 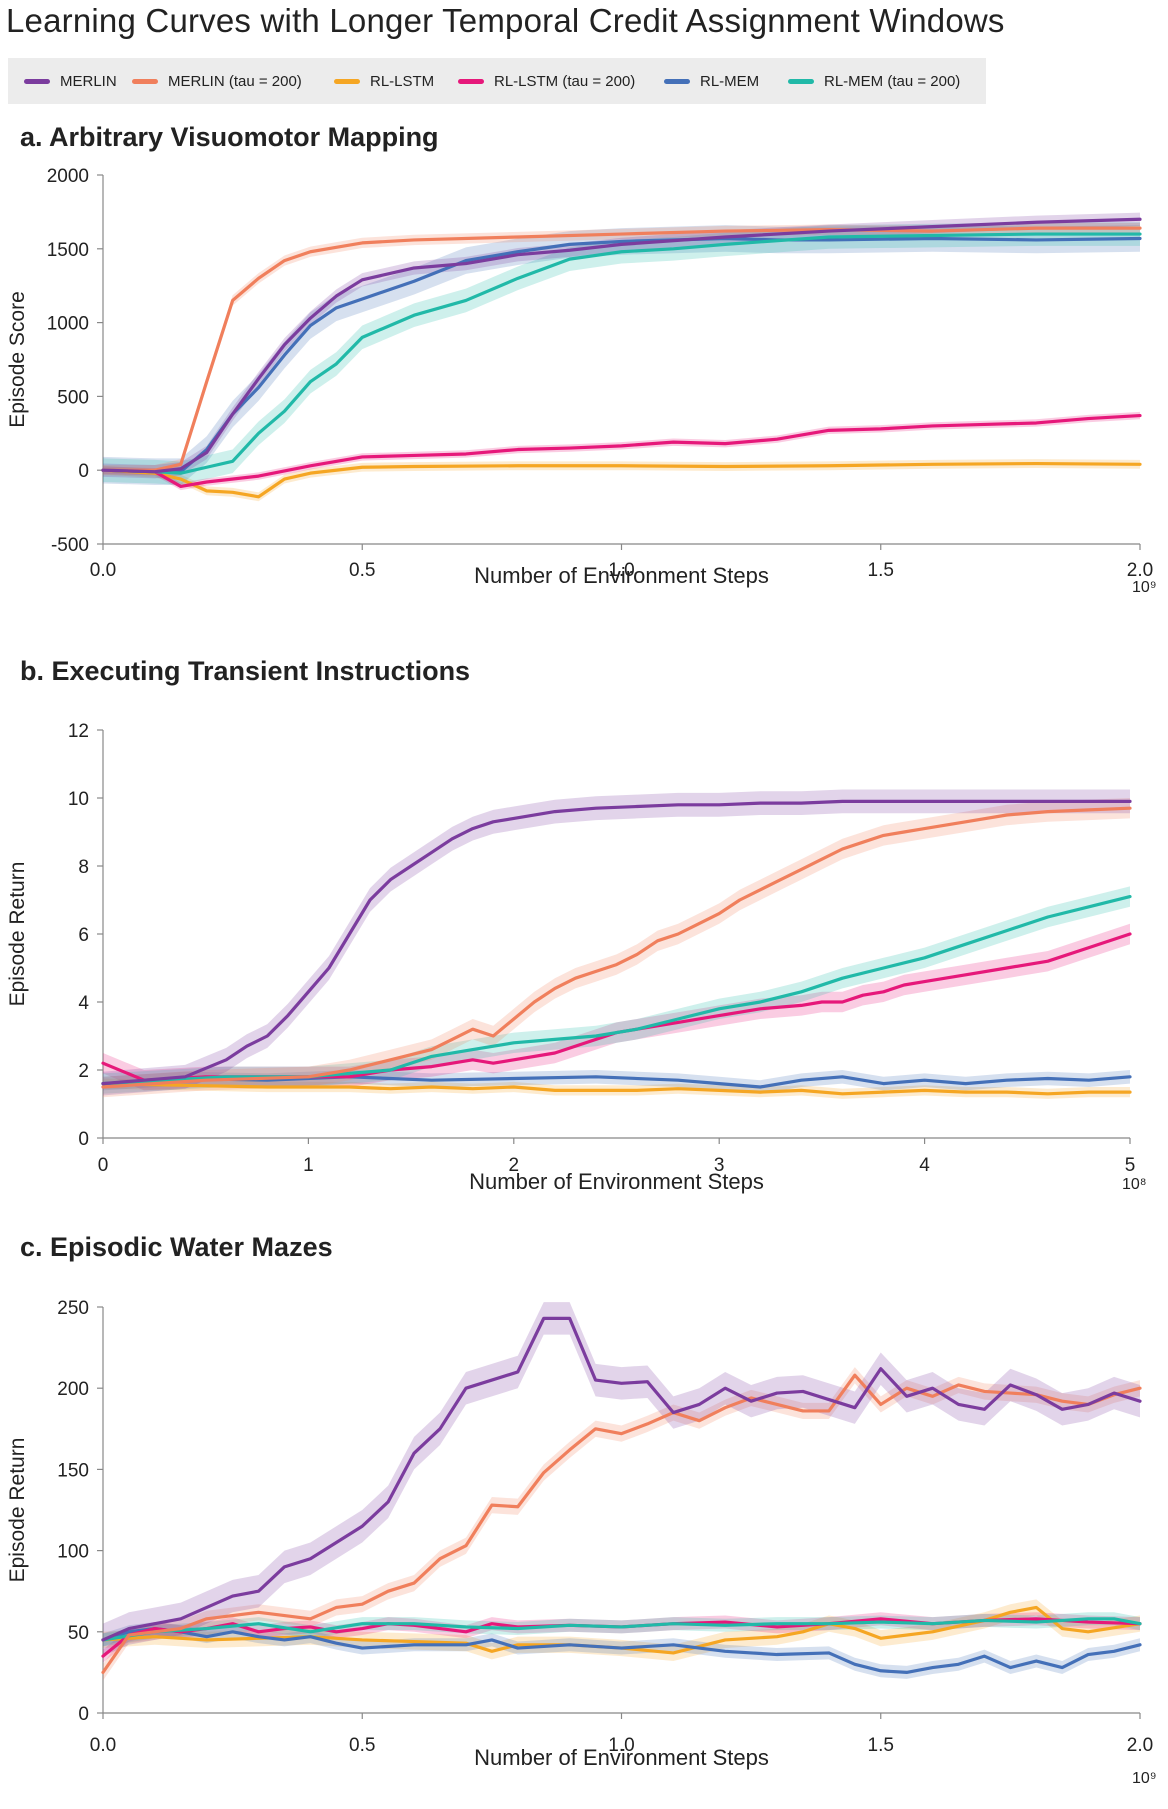 I want to click on legend-label: MERLIN (tau = 200), so click(x=235, y=81).